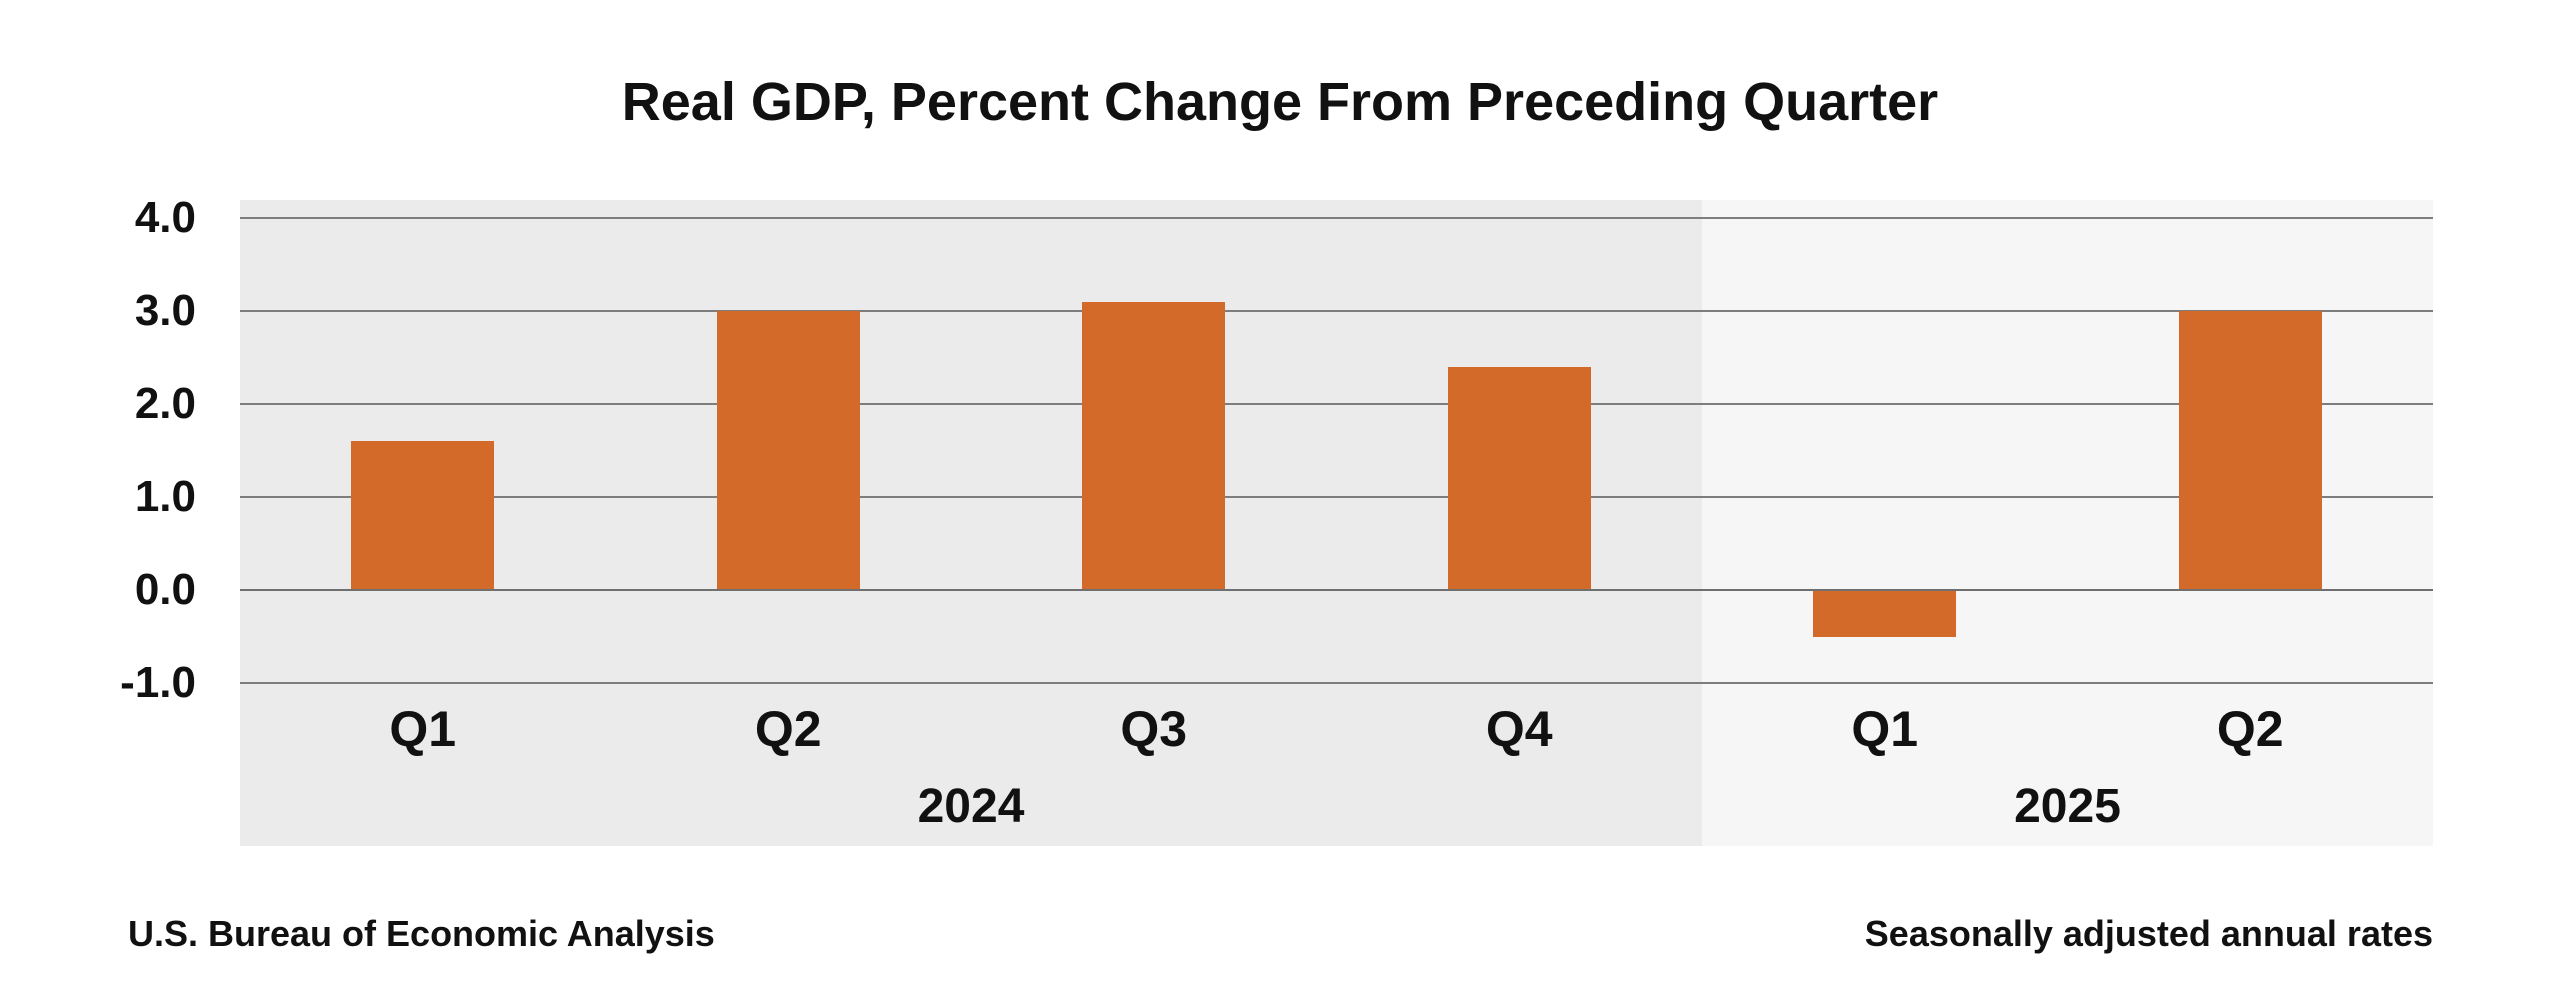  I want to click on x-tick-label-2024-Q4: Q4, so click(1519, 729).